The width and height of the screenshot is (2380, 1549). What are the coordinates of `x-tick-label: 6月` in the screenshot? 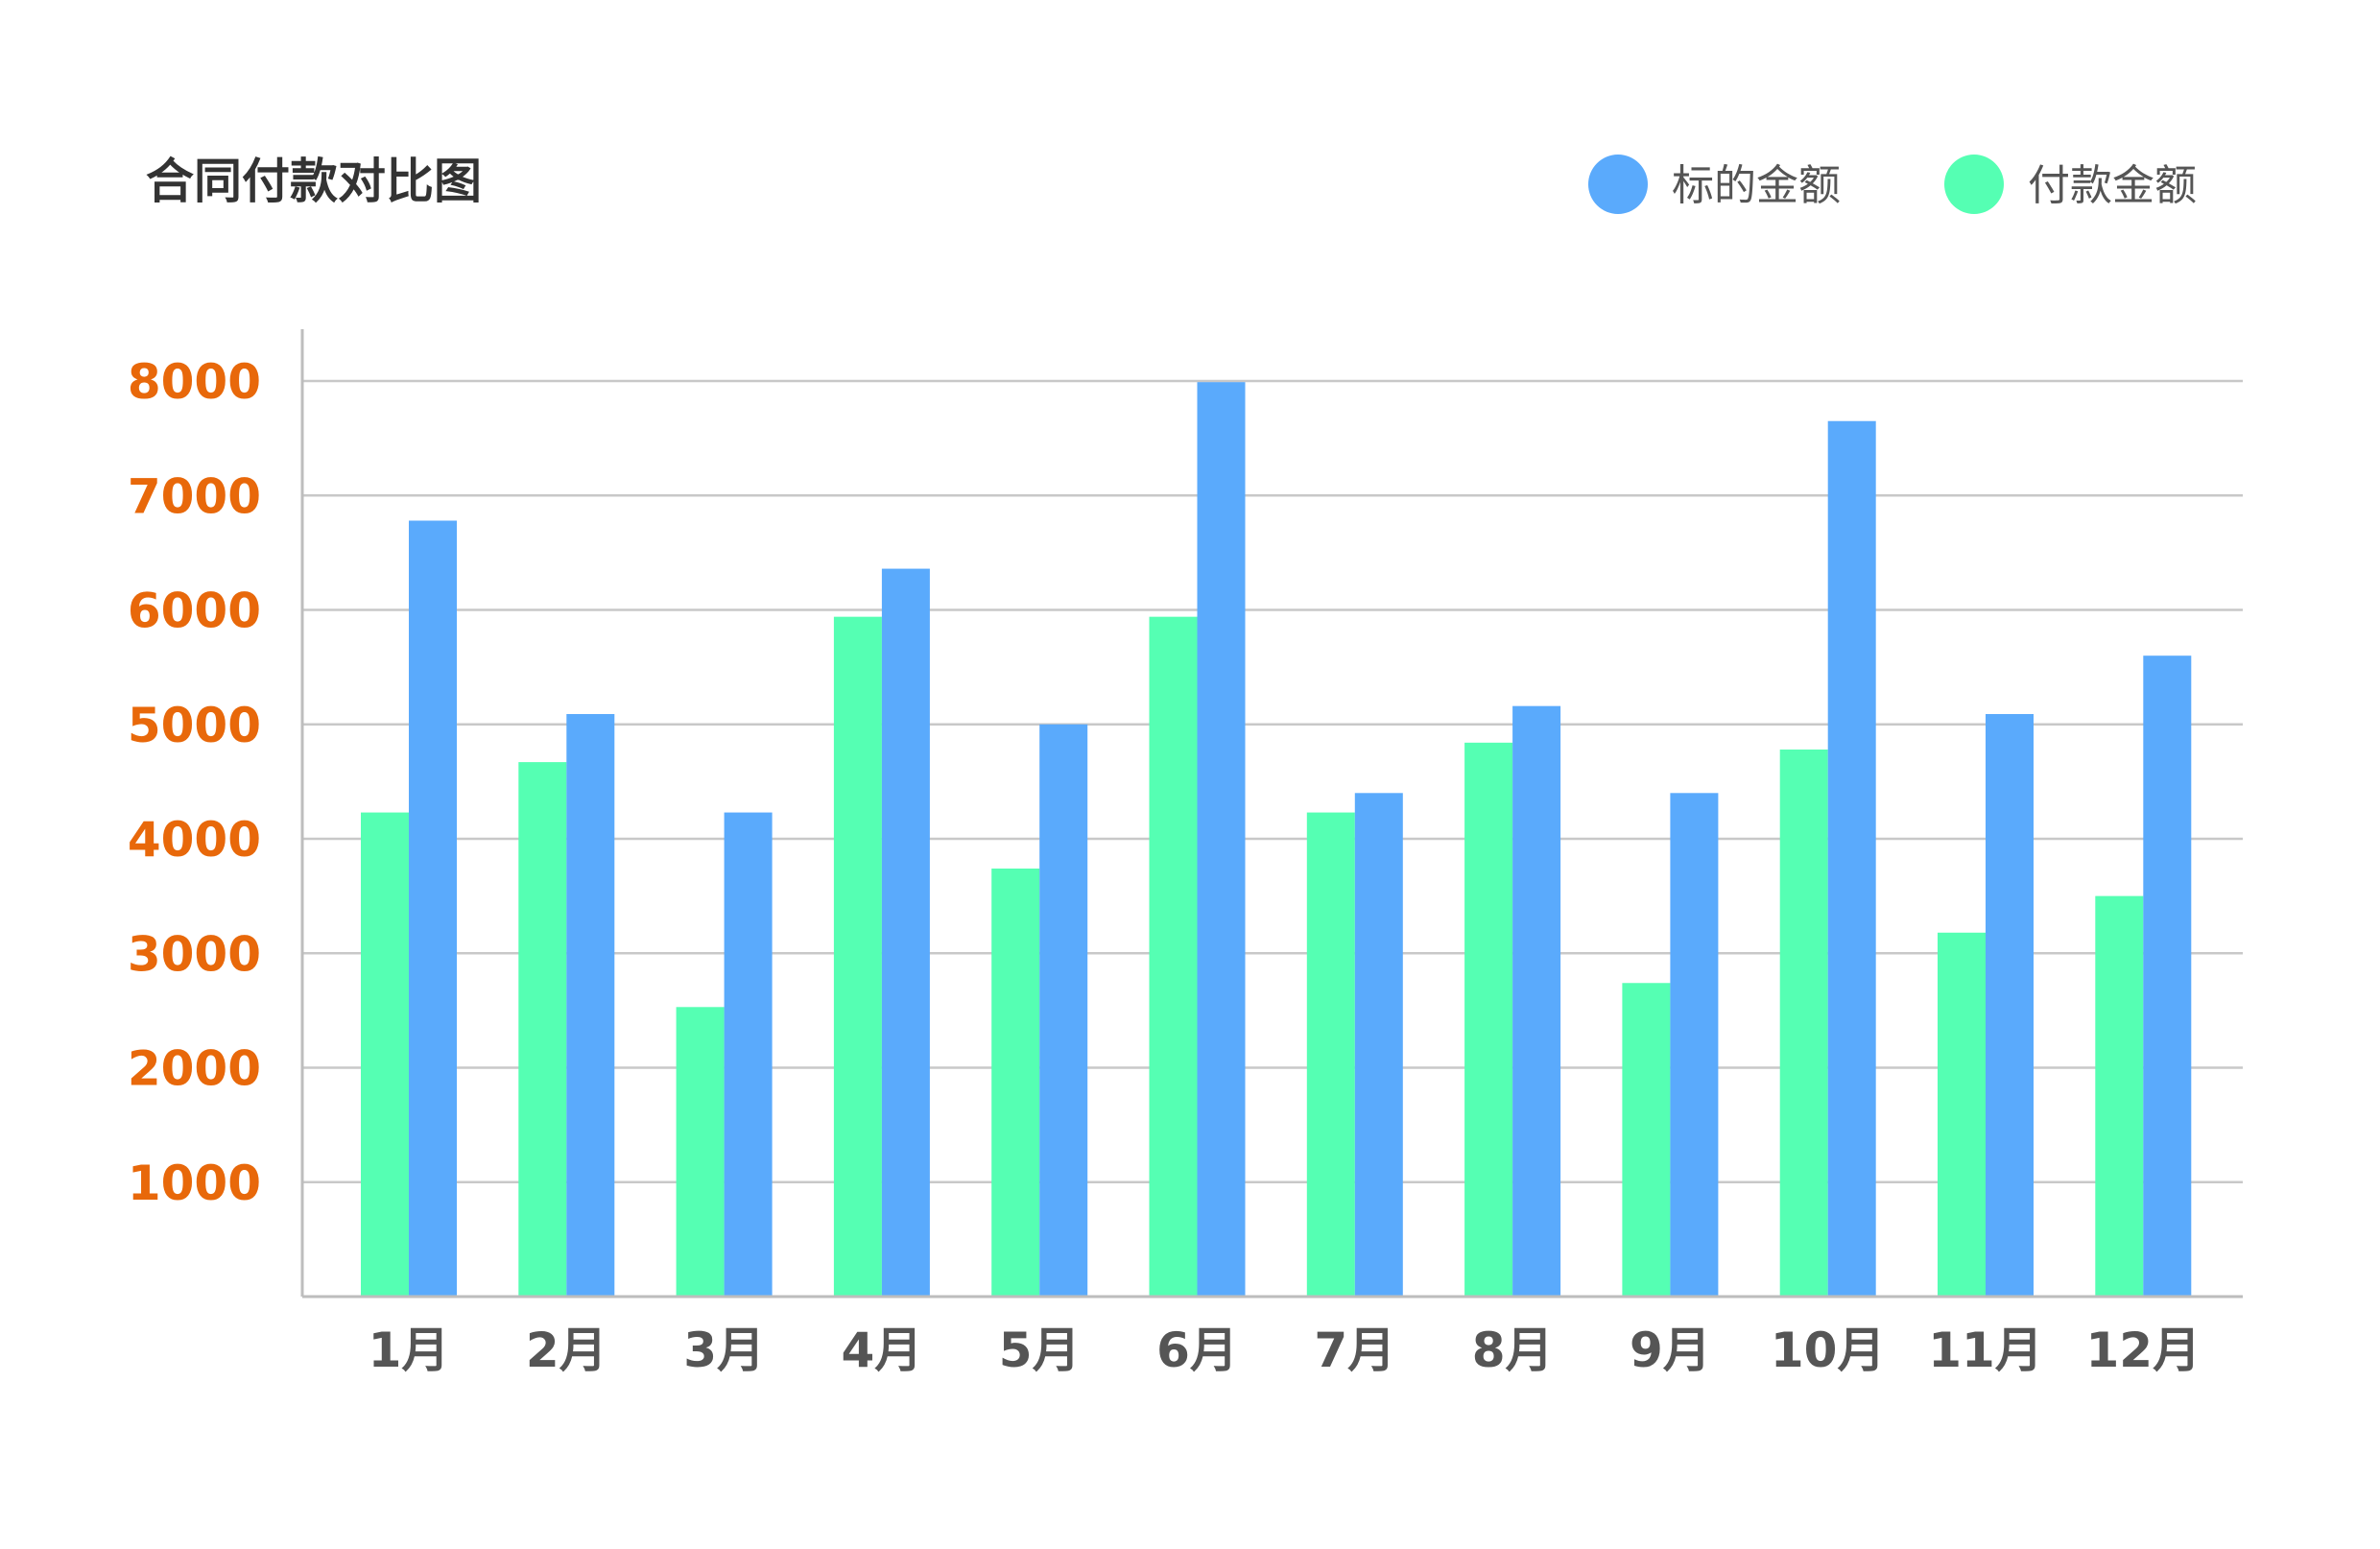 It's located at (1197, 1350).